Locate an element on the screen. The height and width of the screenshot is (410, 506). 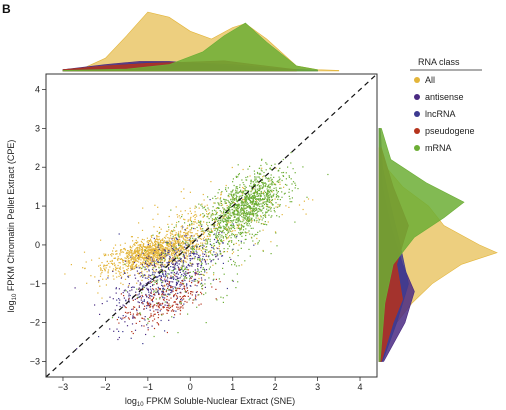
x-tick-label: −3 is located at coordinates (63, 387).